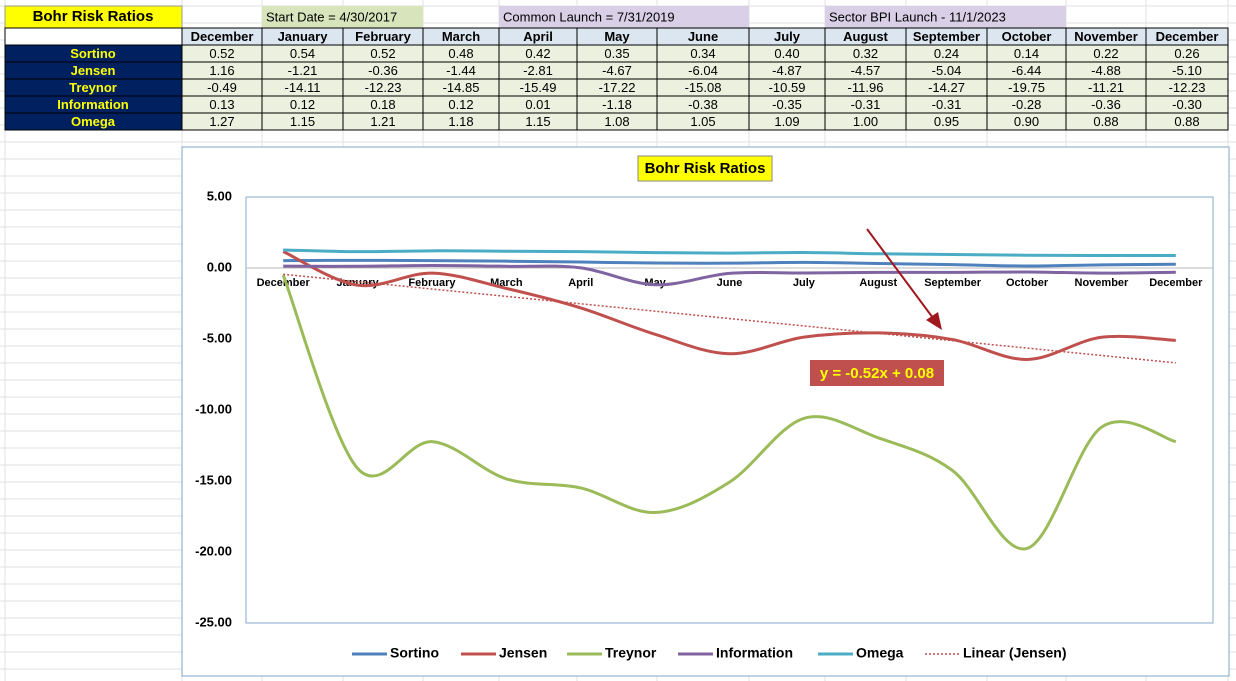 The image size is (1236, 681). Describe the element at coordinates (538, 36) in the screenshot. I see `column-header: April` at that location.